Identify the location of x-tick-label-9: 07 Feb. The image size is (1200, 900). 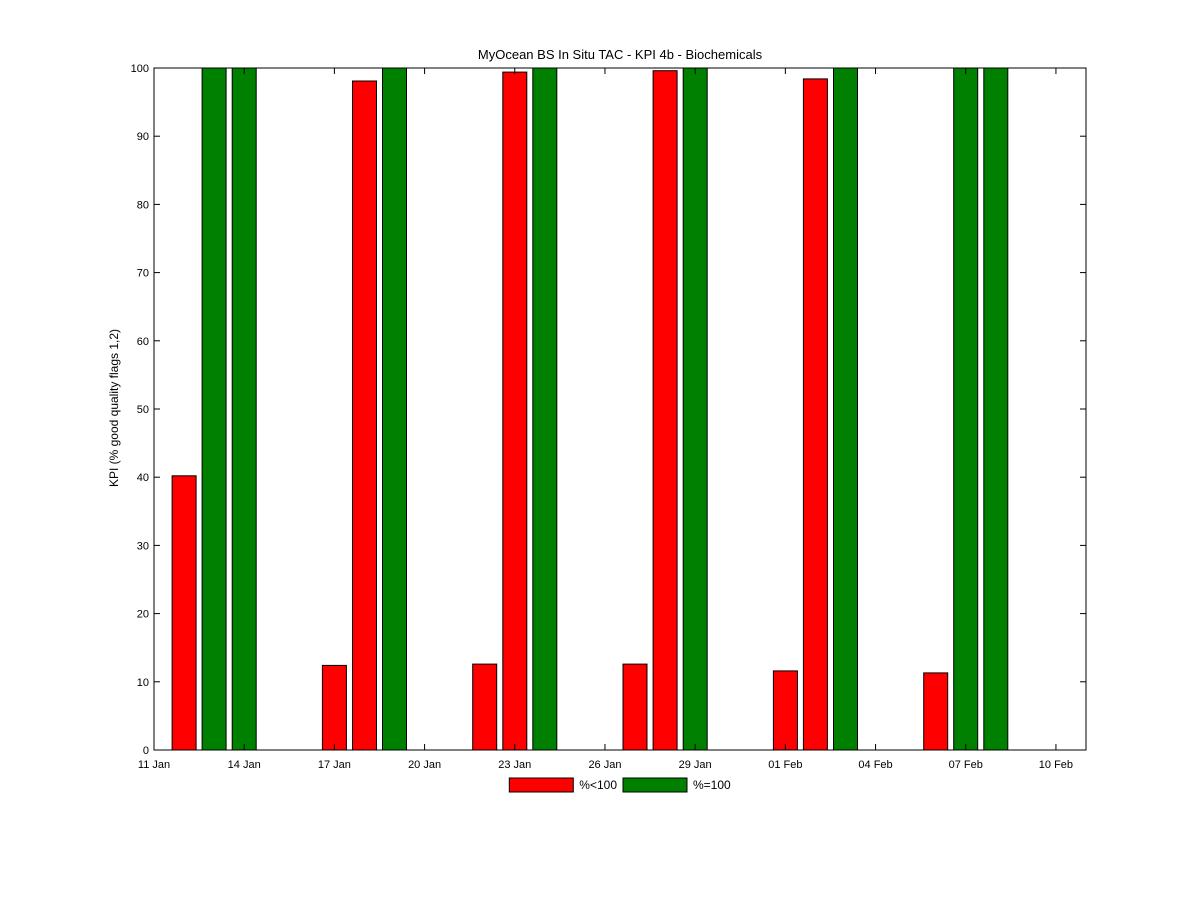
(966, 765).